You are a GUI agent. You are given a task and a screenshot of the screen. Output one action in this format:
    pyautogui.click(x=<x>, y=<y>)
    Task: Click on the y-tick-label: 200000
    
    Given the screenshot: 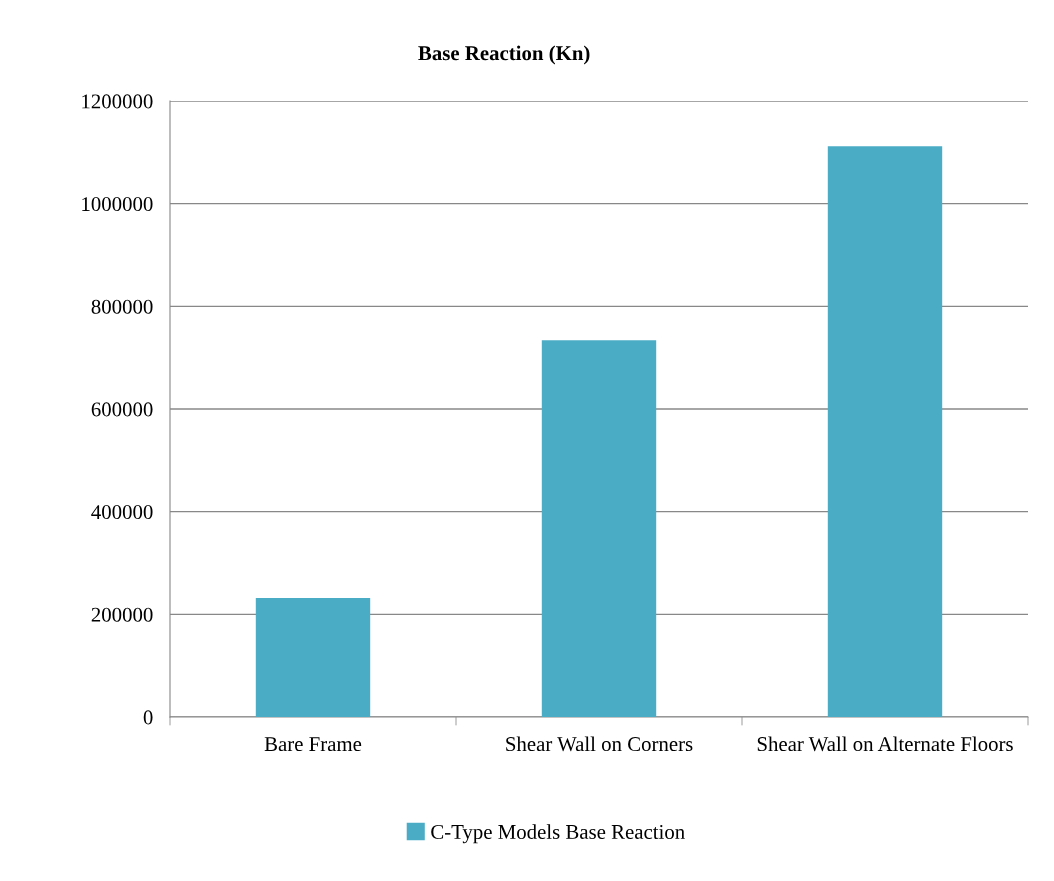 What is the action you would take?
    pyautogui.click(x=122, y=614)
    